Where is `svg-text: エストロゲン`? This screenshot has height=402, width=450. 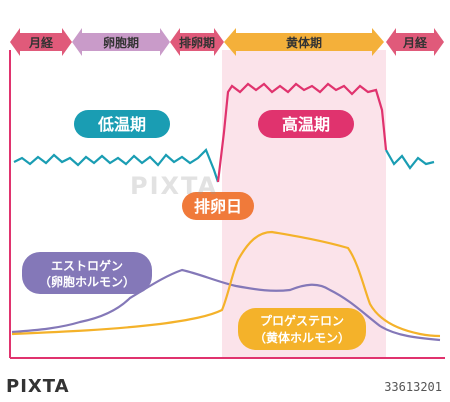 svg-text: エストロゲン is located at coordinates (87, 265).